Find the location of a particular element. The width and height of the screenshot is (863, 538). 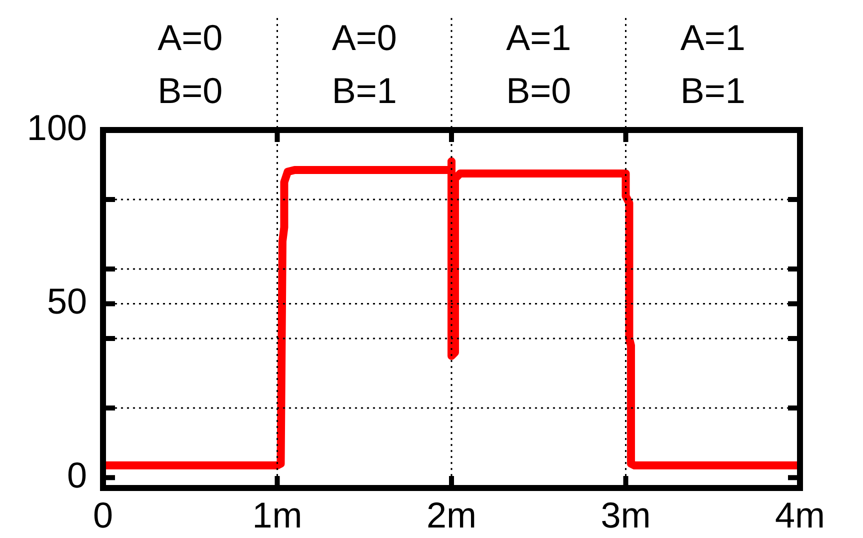

y-tick-label: 0 is located at coordinates (76, 475).